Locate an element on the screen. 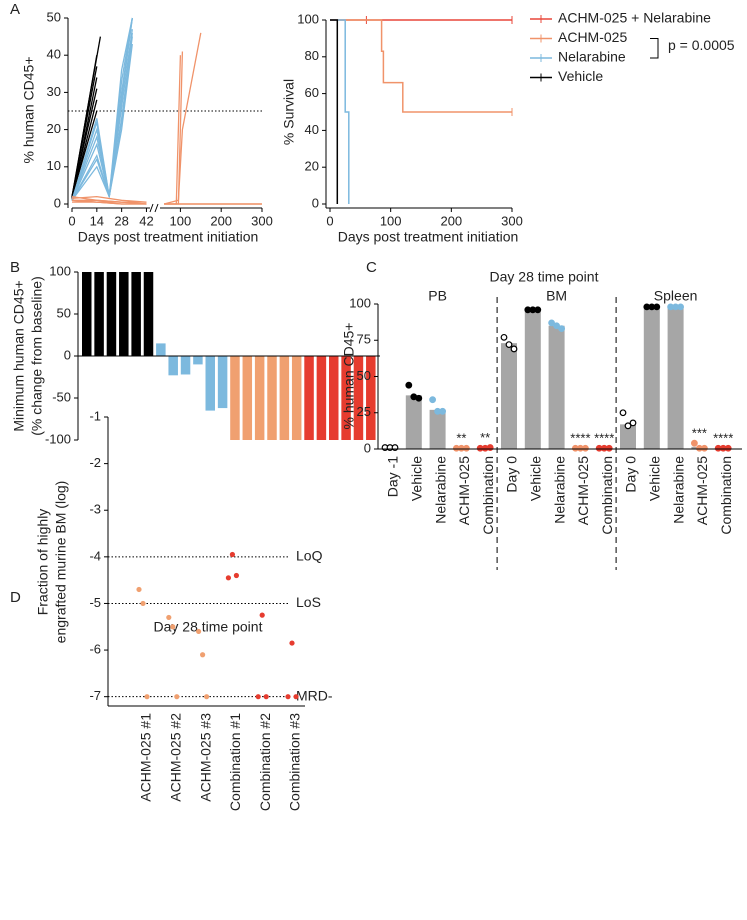  y-tick-label: -2 is located at coordinates (95, 462).